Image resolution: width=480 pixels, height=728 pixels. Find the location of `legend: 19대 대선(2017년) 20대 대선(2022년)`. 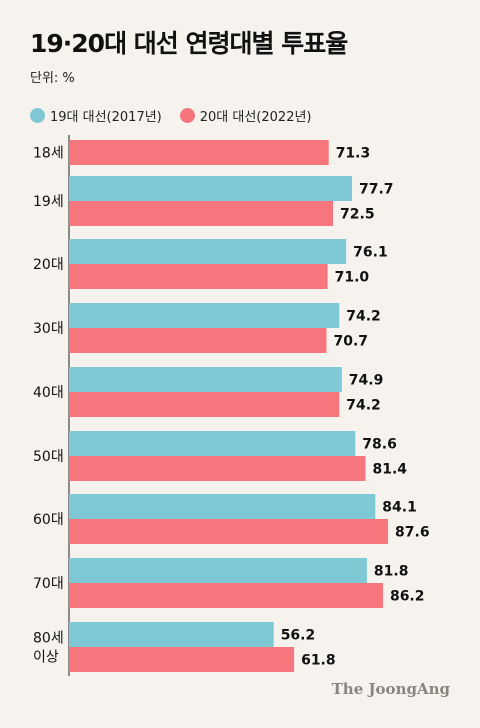

legend: 19대 대선(2017년) 20대 대선(2022년) is located at coordinates (180, 115).